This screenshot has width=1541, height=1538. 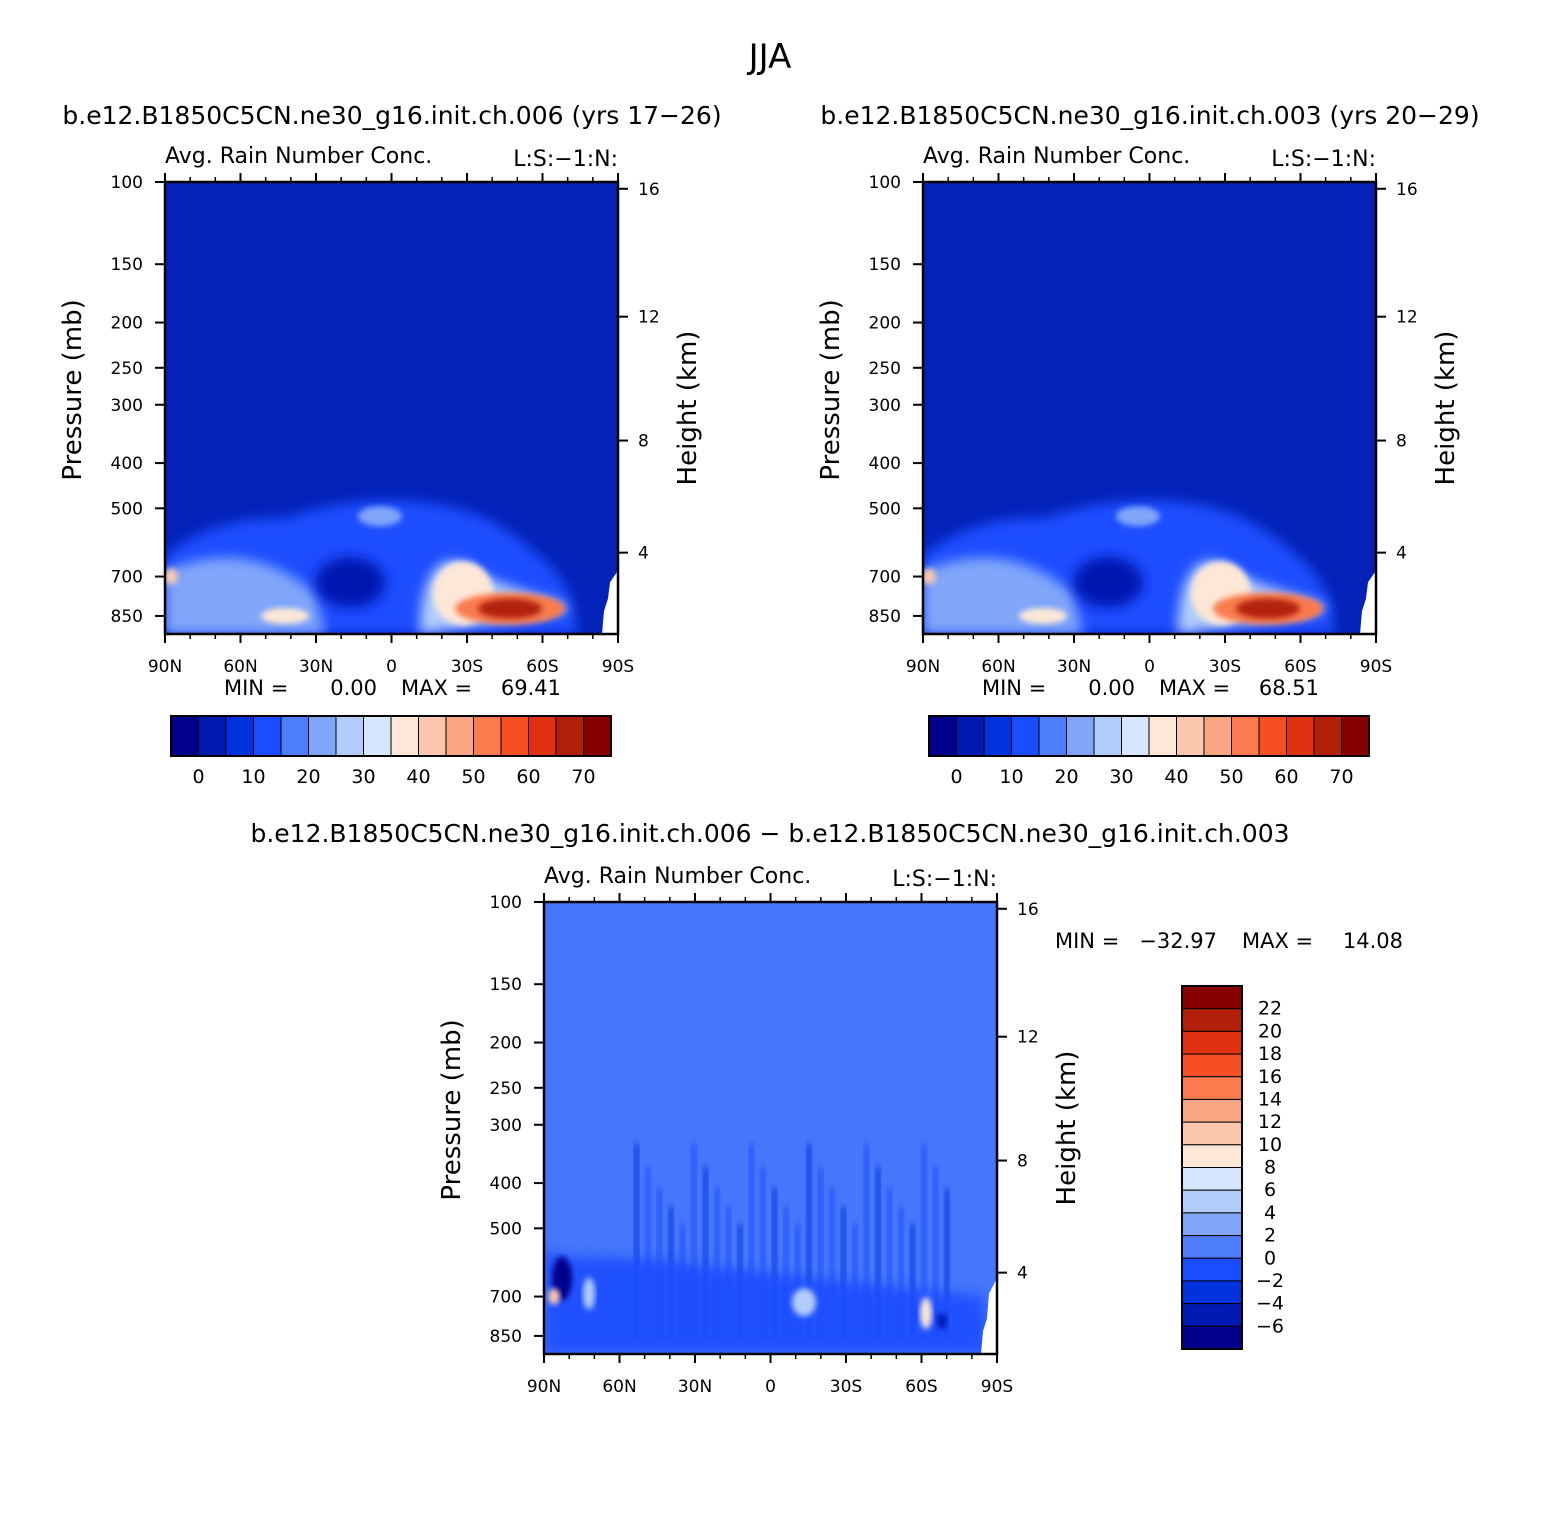 What do you see at coordinates (1270, 1122) in the screenshot?
I see `colorbar-label: 12` at bounding box center [1270, 1122].